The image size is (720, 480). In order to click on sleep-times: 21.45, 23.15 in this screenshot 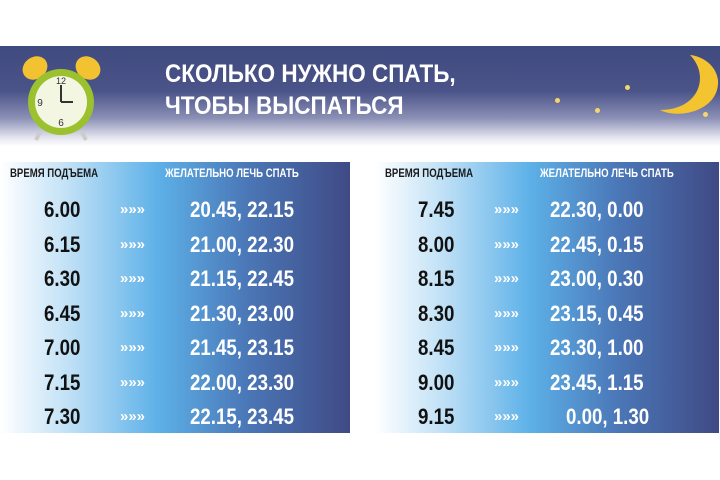, I will do `click(242, 347)`.